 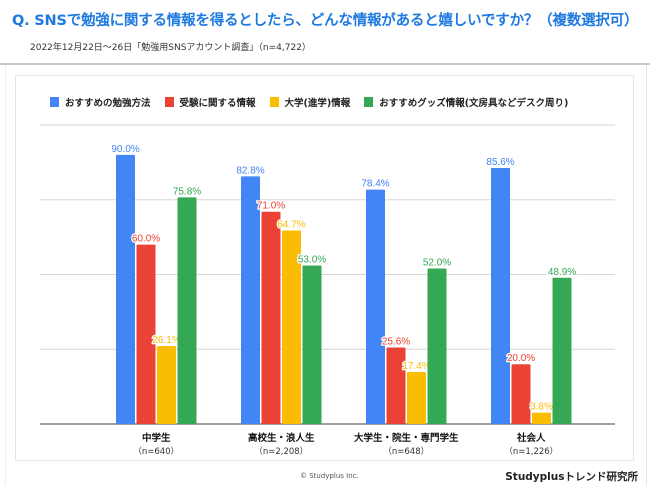 What do you see at coordinates (541, 407) in the screenshot?
I see `data-label: 3.8%` at bounding box center [541, 407].